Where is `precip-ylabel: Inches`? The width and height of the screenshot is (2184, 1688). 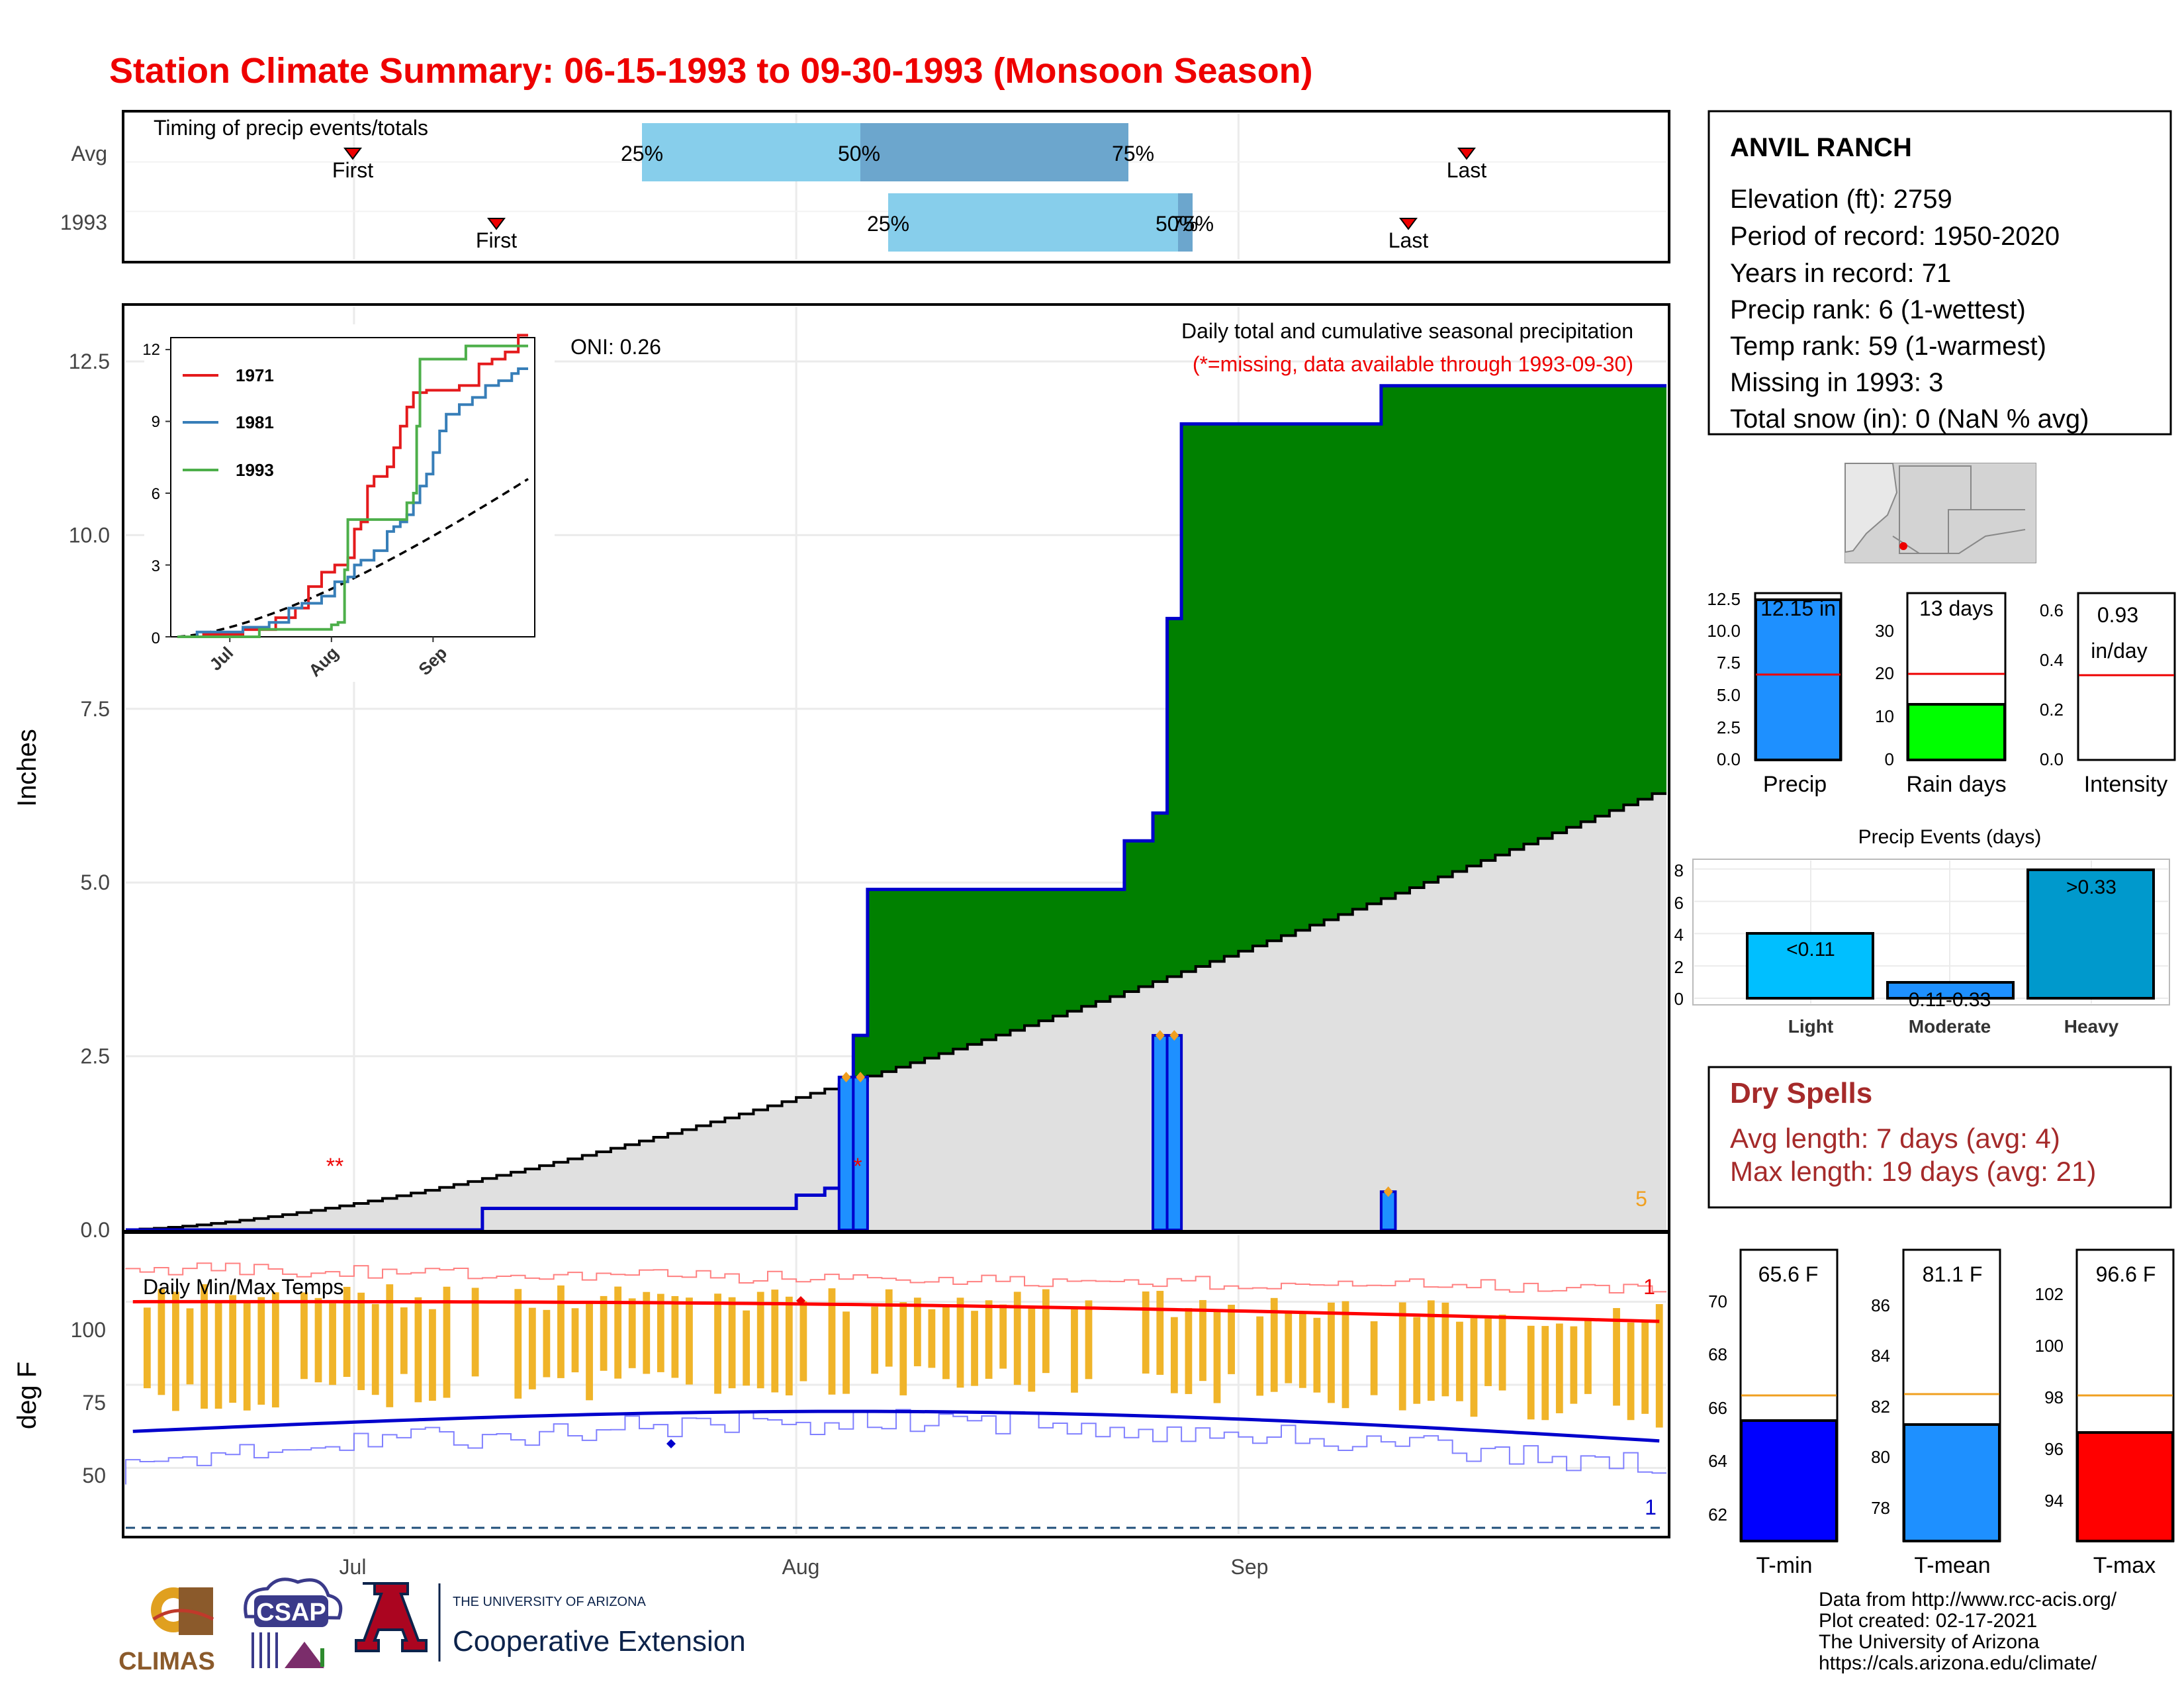 precip-ylabel: Inches is located at coordinates (28, 768).